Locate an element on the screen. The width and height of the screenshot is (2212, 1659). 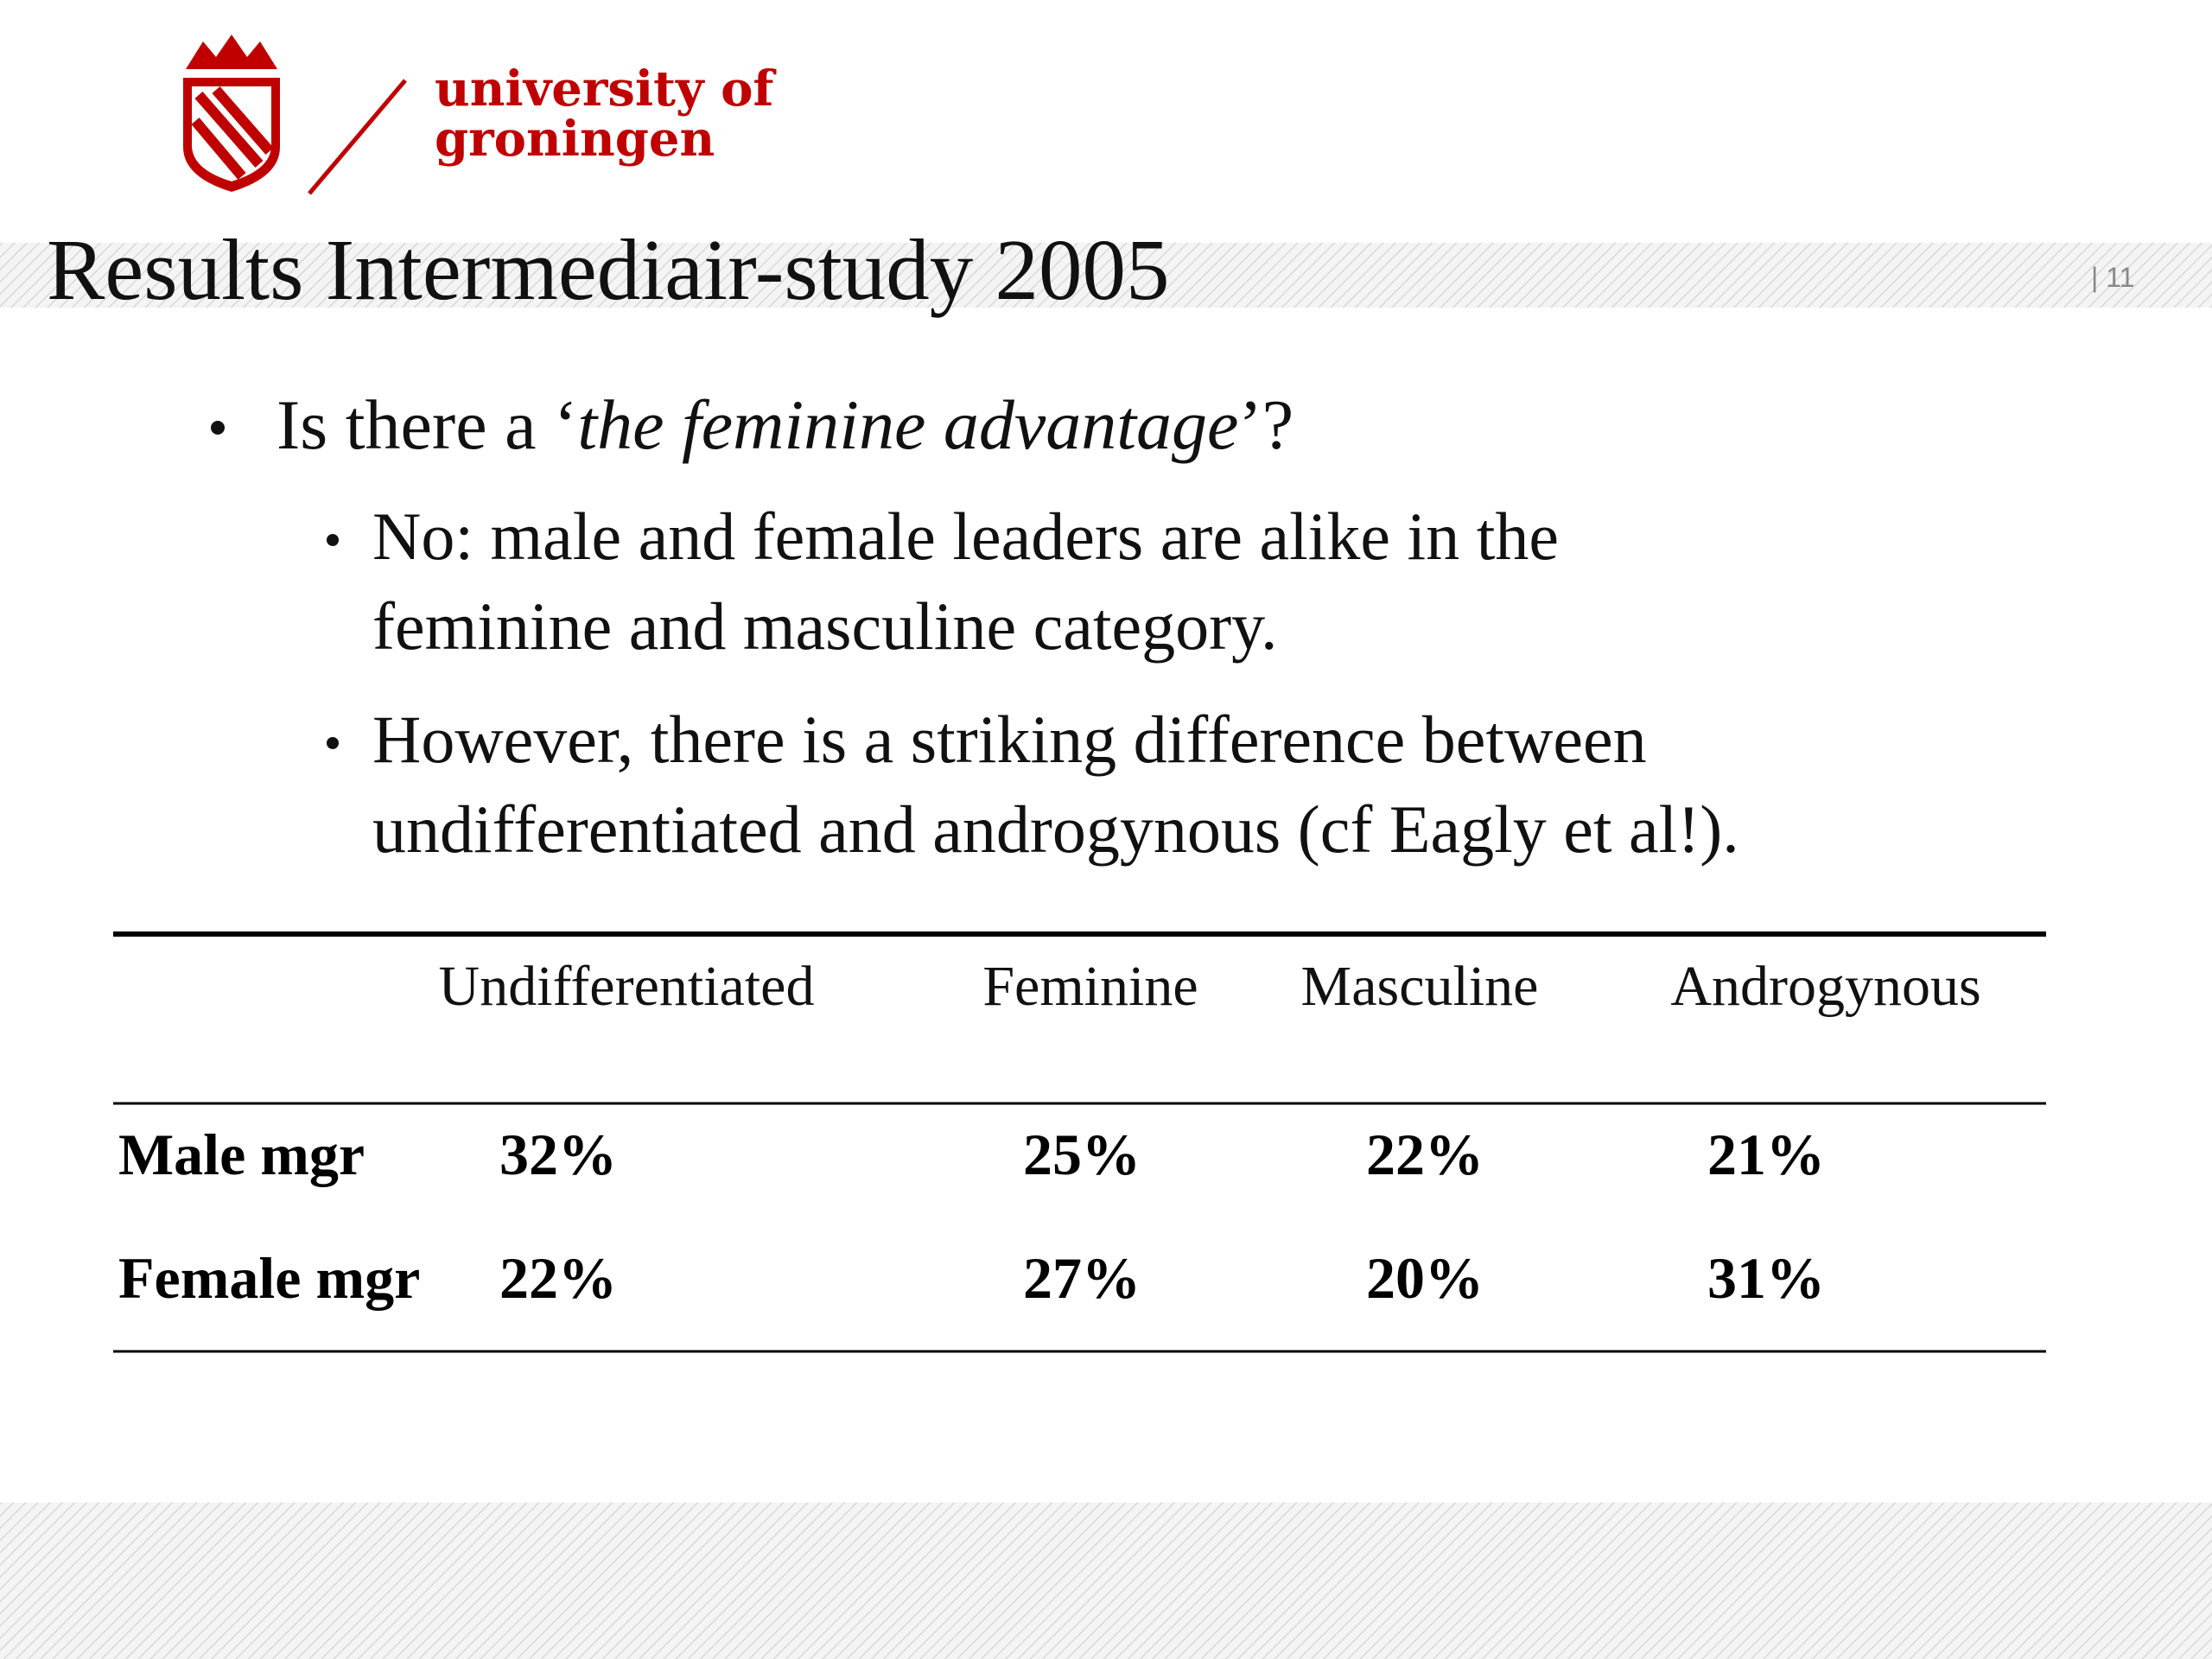
text-run: Is there a ‘ is located at coordinates (426, 424).